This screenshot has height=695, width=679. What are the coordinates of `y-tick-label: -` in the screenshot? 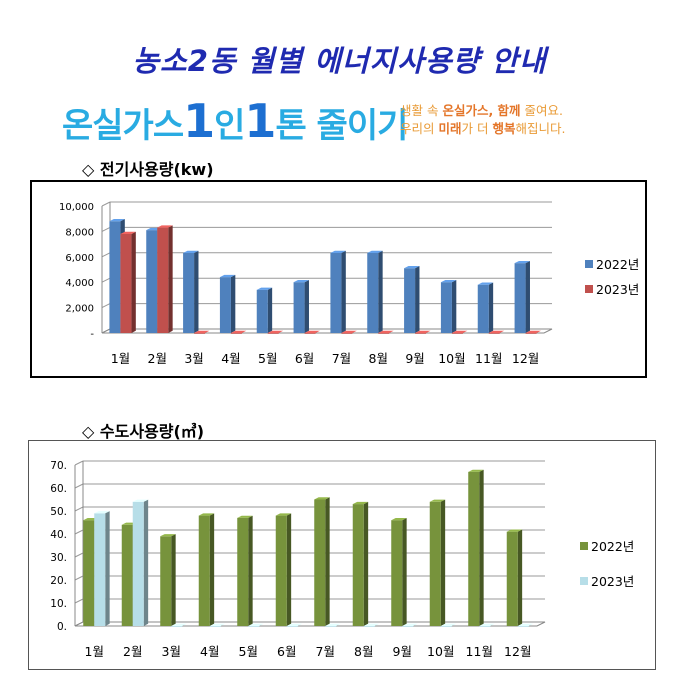 It's located at (92, 334).